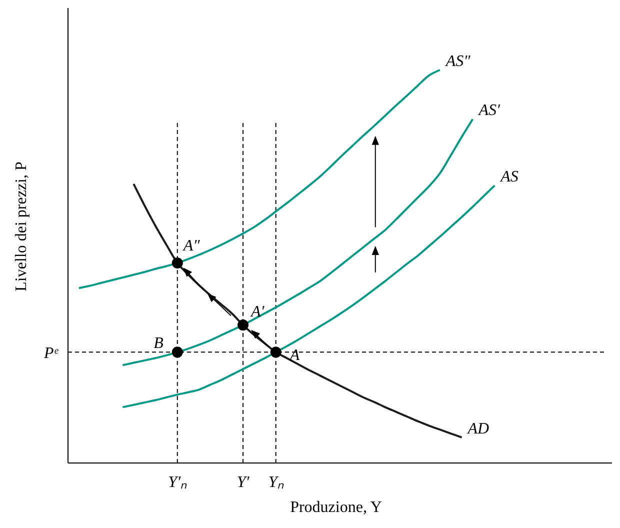  What do you see at coordinates (489, 111) in the screenshot?
I see `series-label: AS′` at bounding box center [489, 111].